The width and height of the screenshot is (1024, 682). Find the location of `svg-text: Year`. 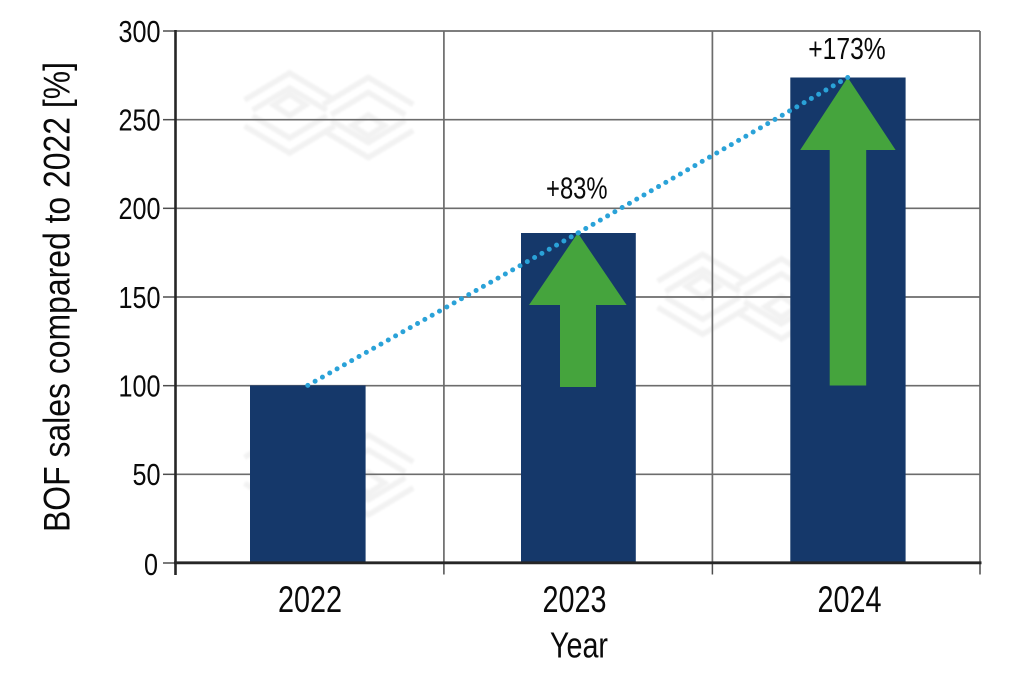

svg-text: Year is located at coordinates (579, 645).